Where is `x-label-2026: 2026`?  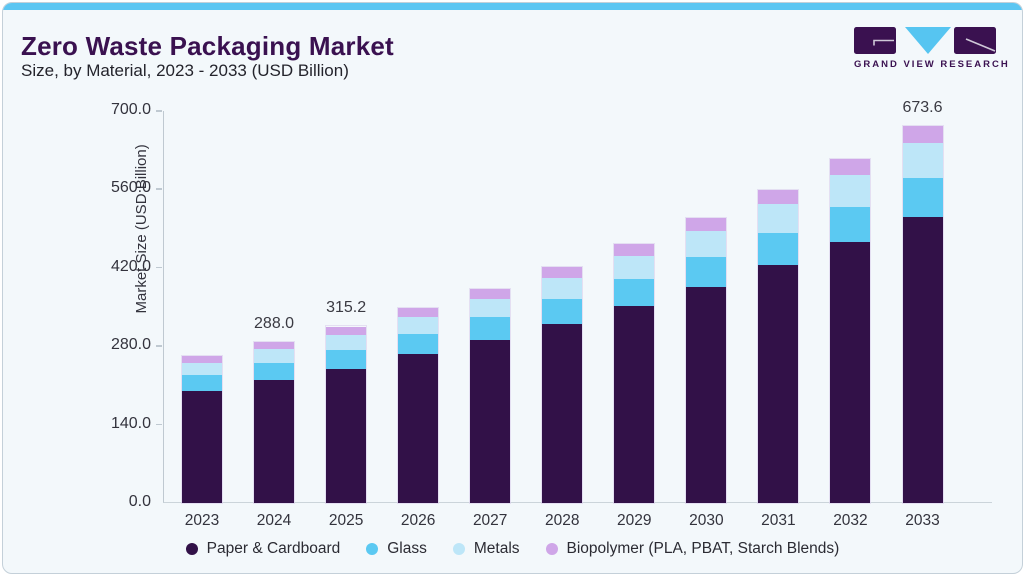 x-label-2026: 2026 is located at coordinates (418, 520).